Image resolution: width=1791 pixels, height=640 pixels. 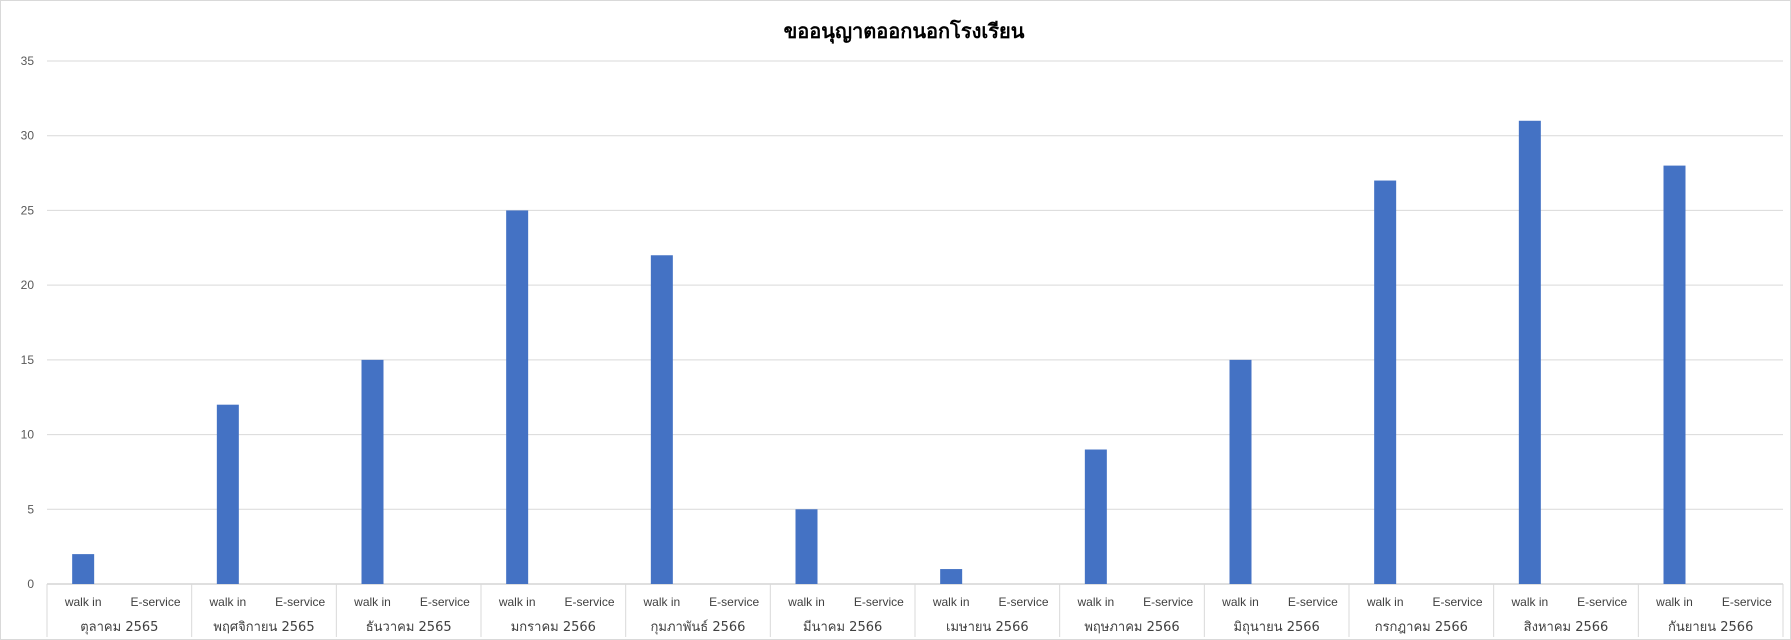 What do you see at coordinates (1276, 627) in the screenshot?
I see `x-month-label: มิถุนายน 2566` at bounding box center [1276, 627].